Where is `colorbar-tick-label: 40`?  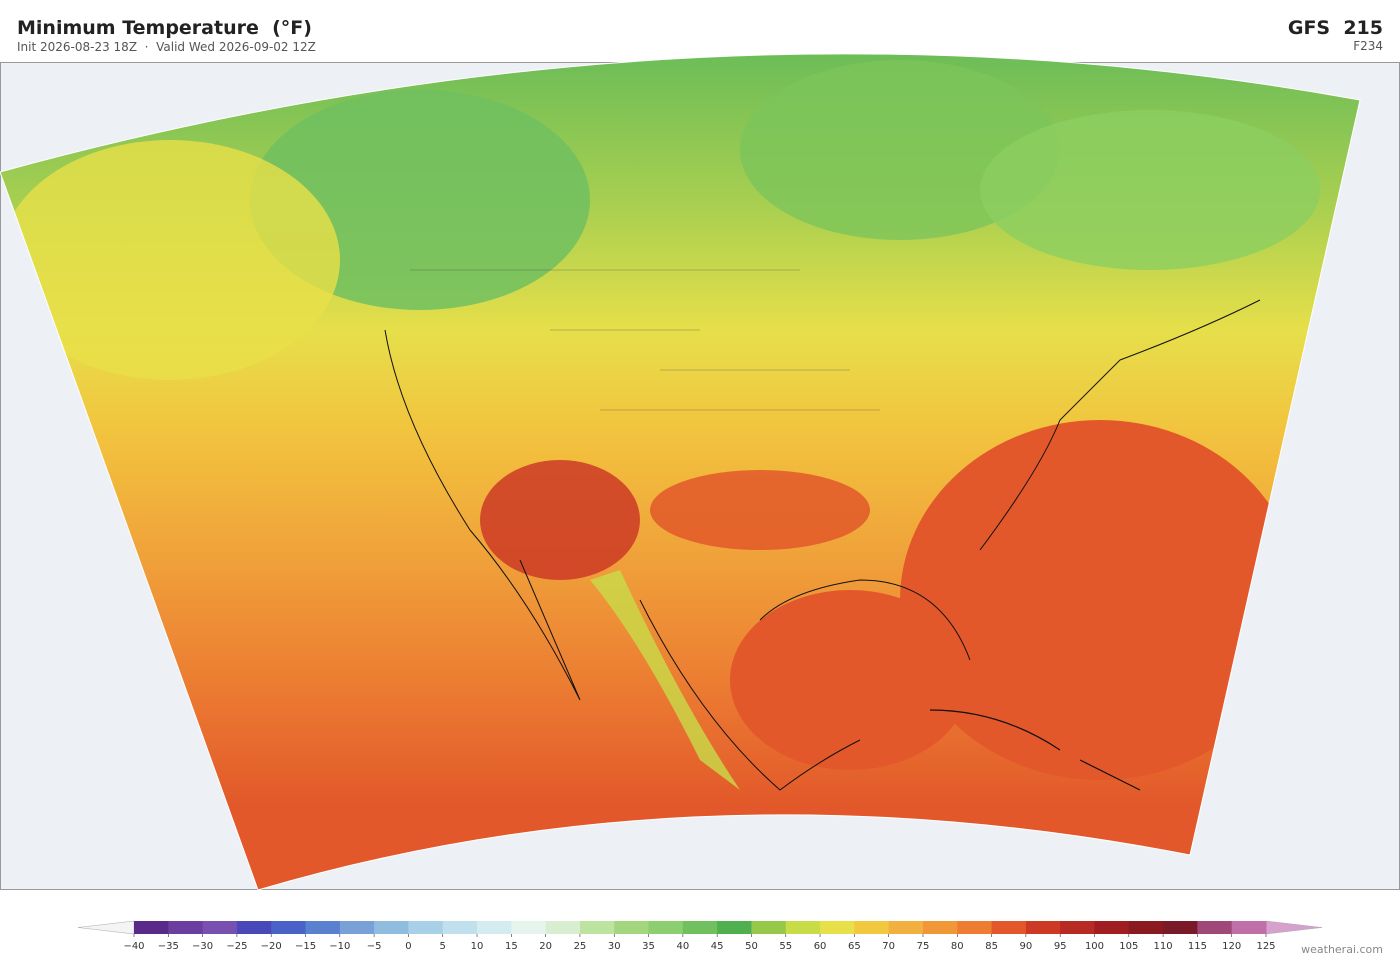
colorbar-tick-label: 40 is located at coordinates (682, 946).